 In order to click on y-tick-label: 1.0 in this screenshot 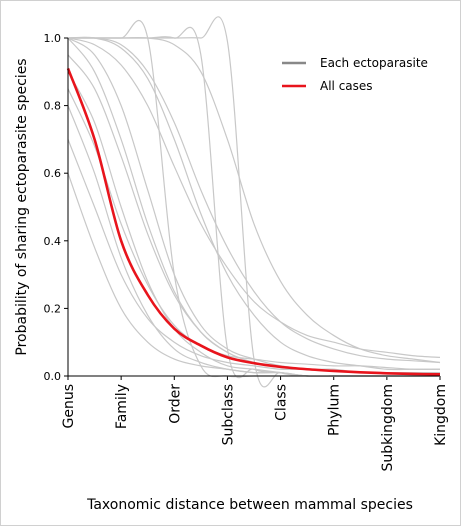, I will do `click(53, 38)`.